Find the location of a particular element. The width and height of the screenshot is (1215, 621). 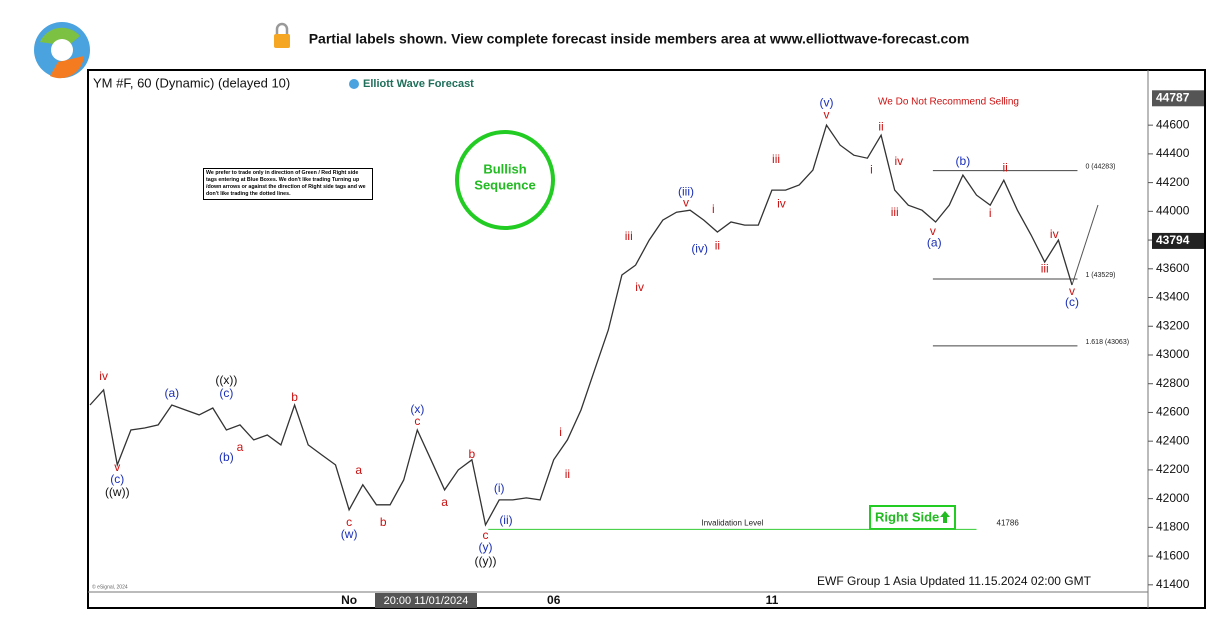

price-badge-label: 44787 is located at coordinates (1173, 97).